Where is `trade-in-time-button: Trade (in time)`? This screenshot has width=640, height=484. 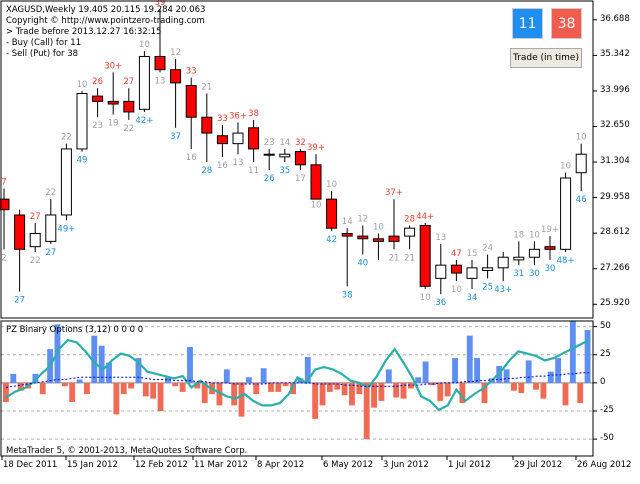 trade-in-time-button: Trade (in time) is located at coordinates (546, 58).